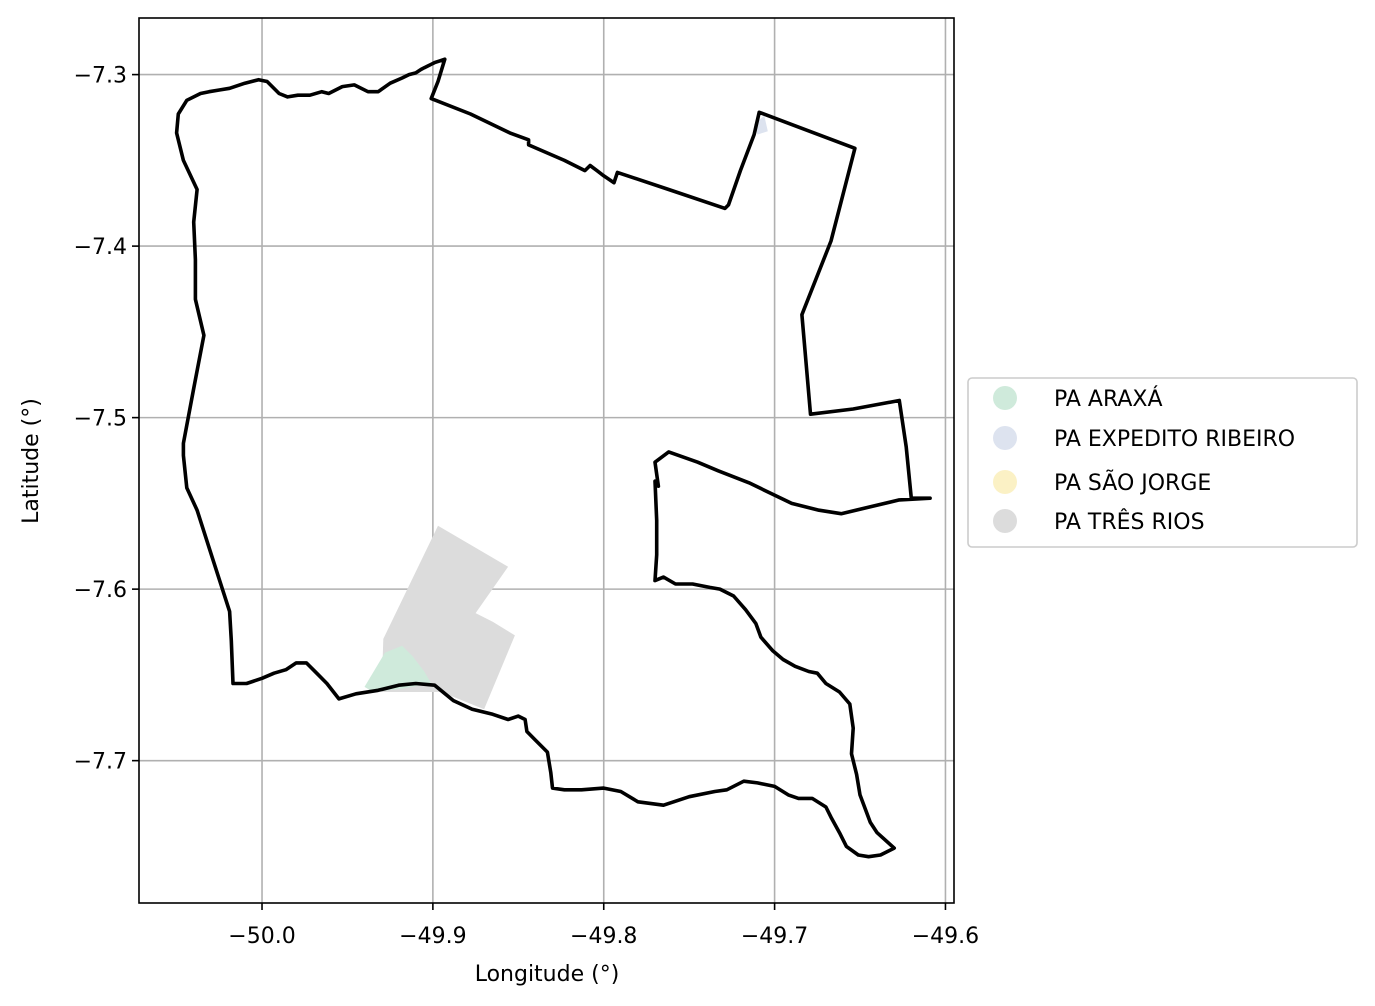 Image resolution: width=1375 pixels, height=1006 pixels. I want to click on legend-entry-3: PA SÃO JORGE, so click(1102, 482).